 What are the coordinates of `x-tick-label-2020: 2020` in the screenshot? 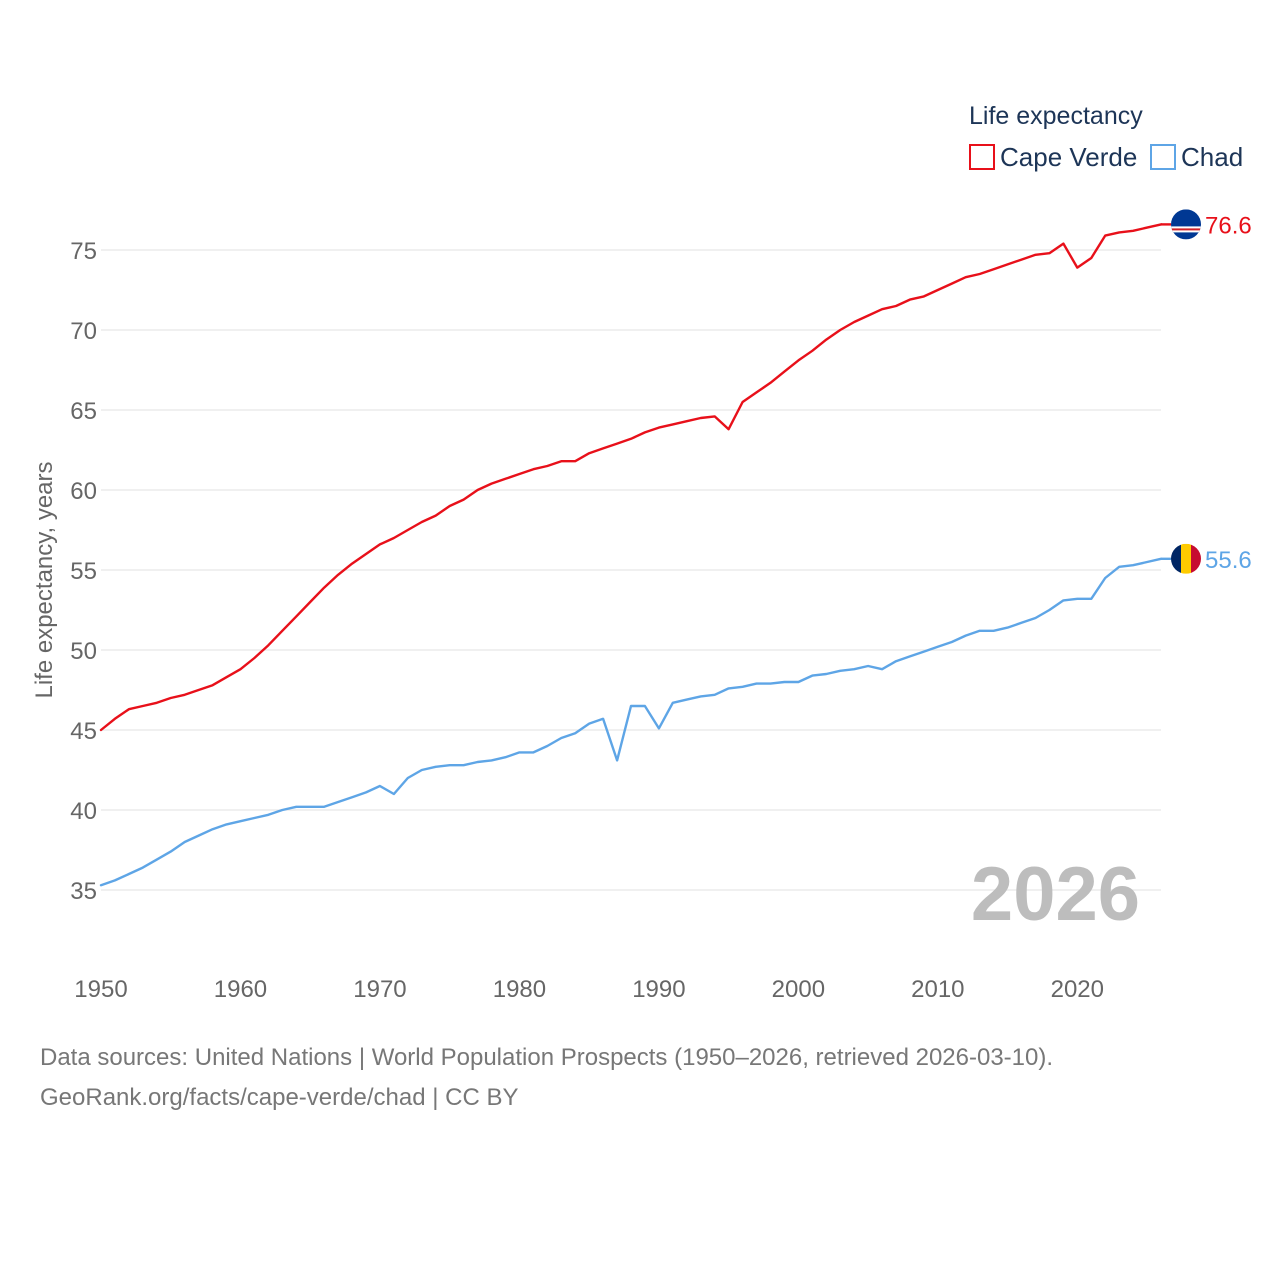 It's located at (1077, 989).